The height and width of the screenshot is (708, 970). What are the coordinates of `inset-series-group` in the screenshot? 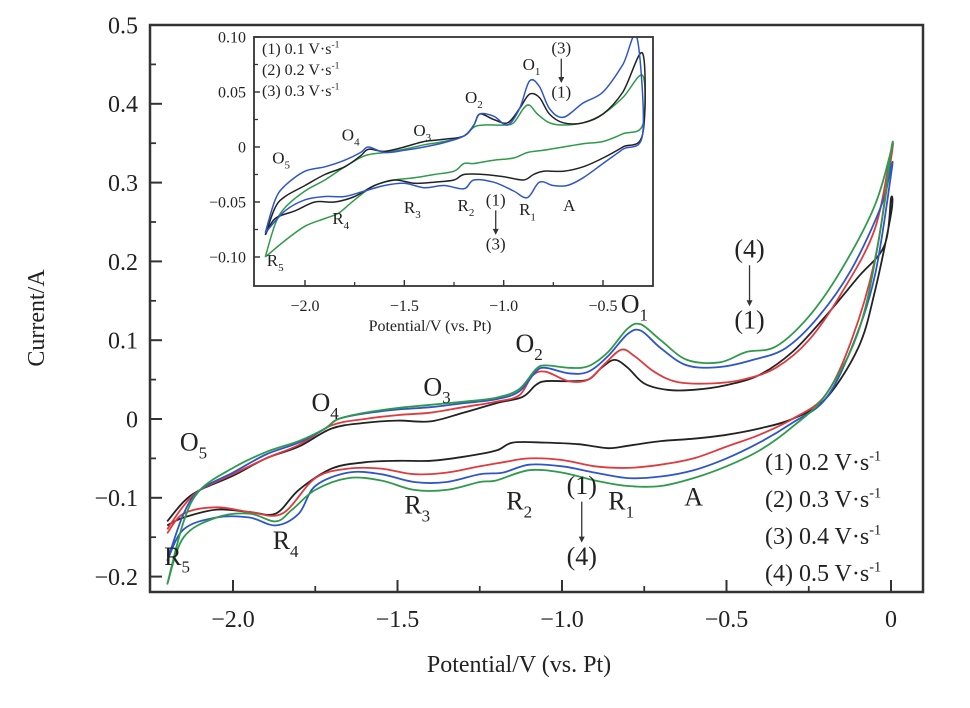 It's located at (455, 147).